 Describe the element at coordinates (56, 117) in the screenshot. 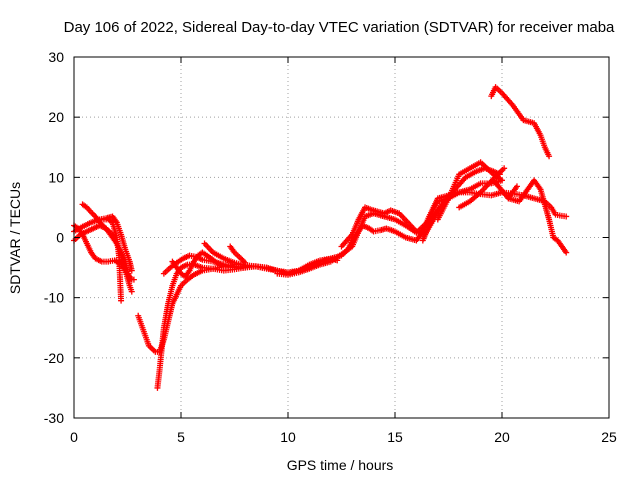

I see `y-tick-label: 20` at that location.